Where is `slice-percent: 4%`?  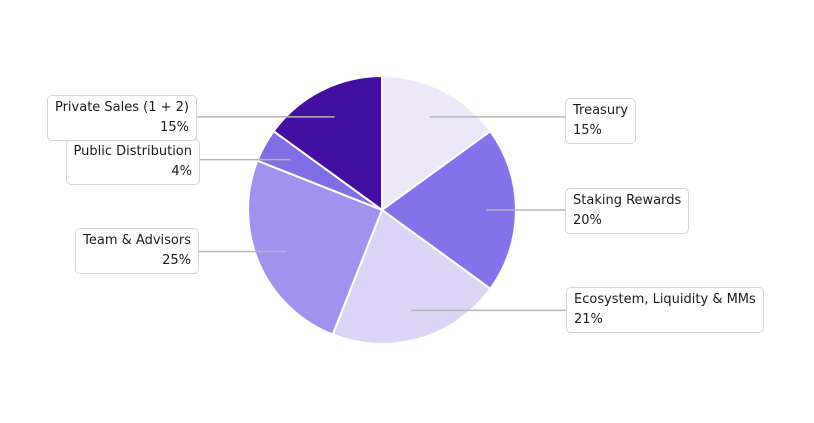 slice-percent: 4% is located at coordinates (181, 171).